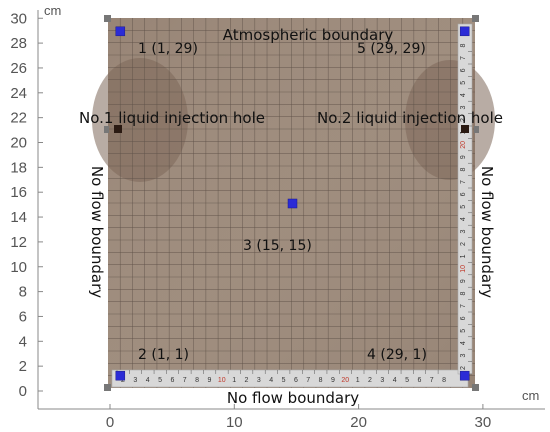  I want to click on x-tick-label: 30, so click(483, 422).